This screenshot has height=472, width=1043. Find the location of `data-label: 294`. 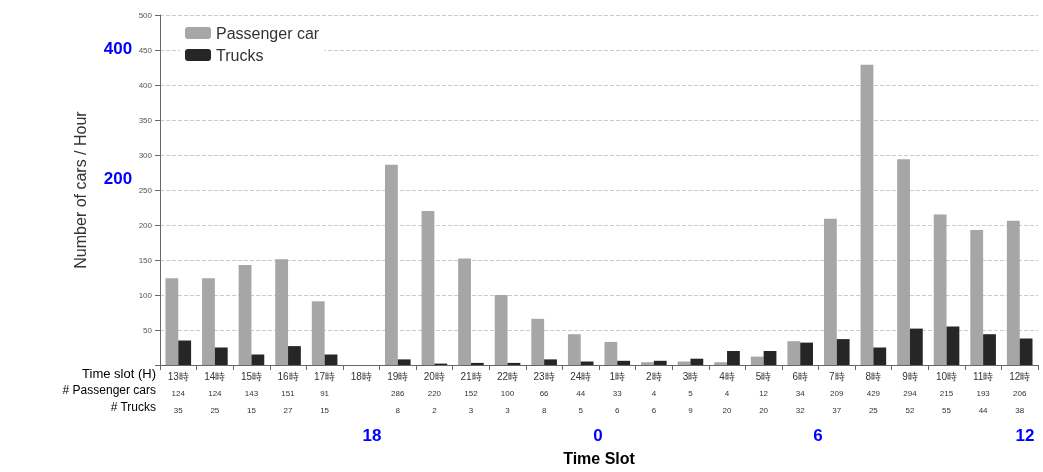

data-label: 294 is located at coordinates (910, 393).